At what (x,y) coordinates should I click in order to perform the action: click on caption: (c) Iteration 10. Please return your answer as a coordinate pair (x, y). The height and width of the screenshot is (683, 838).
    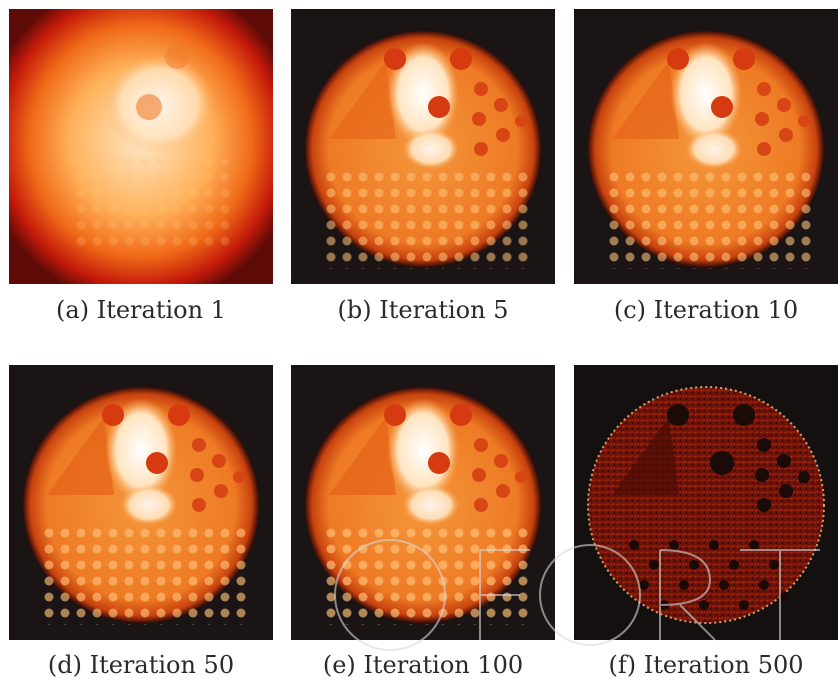
    Looking at the image, I should click on (706, 310).